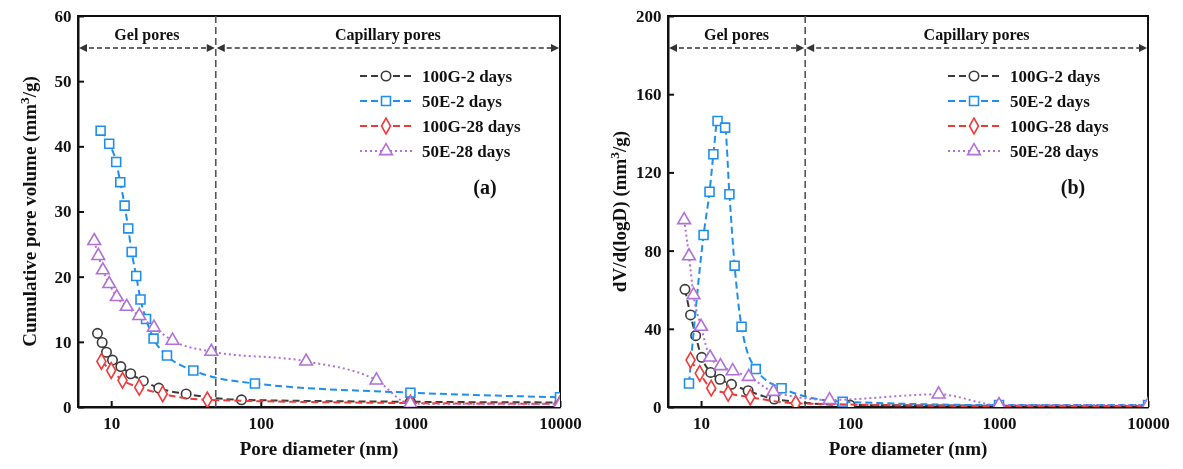 The image size is (1183, 469). Describe the element at coordinates (63, 277) in the screenshot. I see `y-tick-label: 20` at that location.